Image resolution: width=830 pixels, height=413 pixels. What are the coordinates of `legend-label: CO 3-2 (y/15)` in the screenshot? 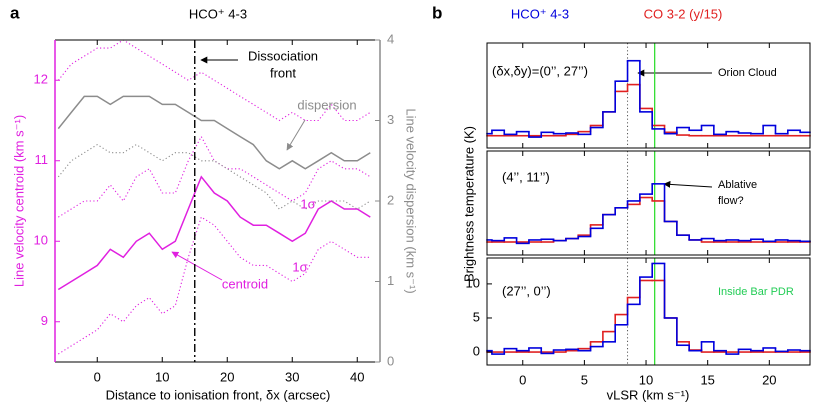 It's located at (683, 13).